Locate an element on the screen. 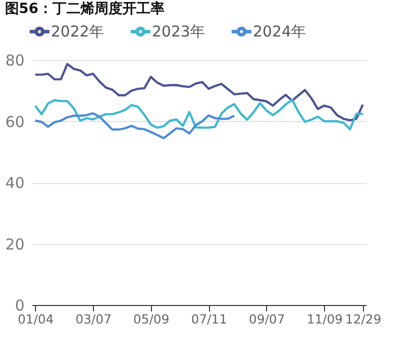 This screenshot has width=403, height=346. x-tick-label: 03/07 is located at coordinates (94, 319).